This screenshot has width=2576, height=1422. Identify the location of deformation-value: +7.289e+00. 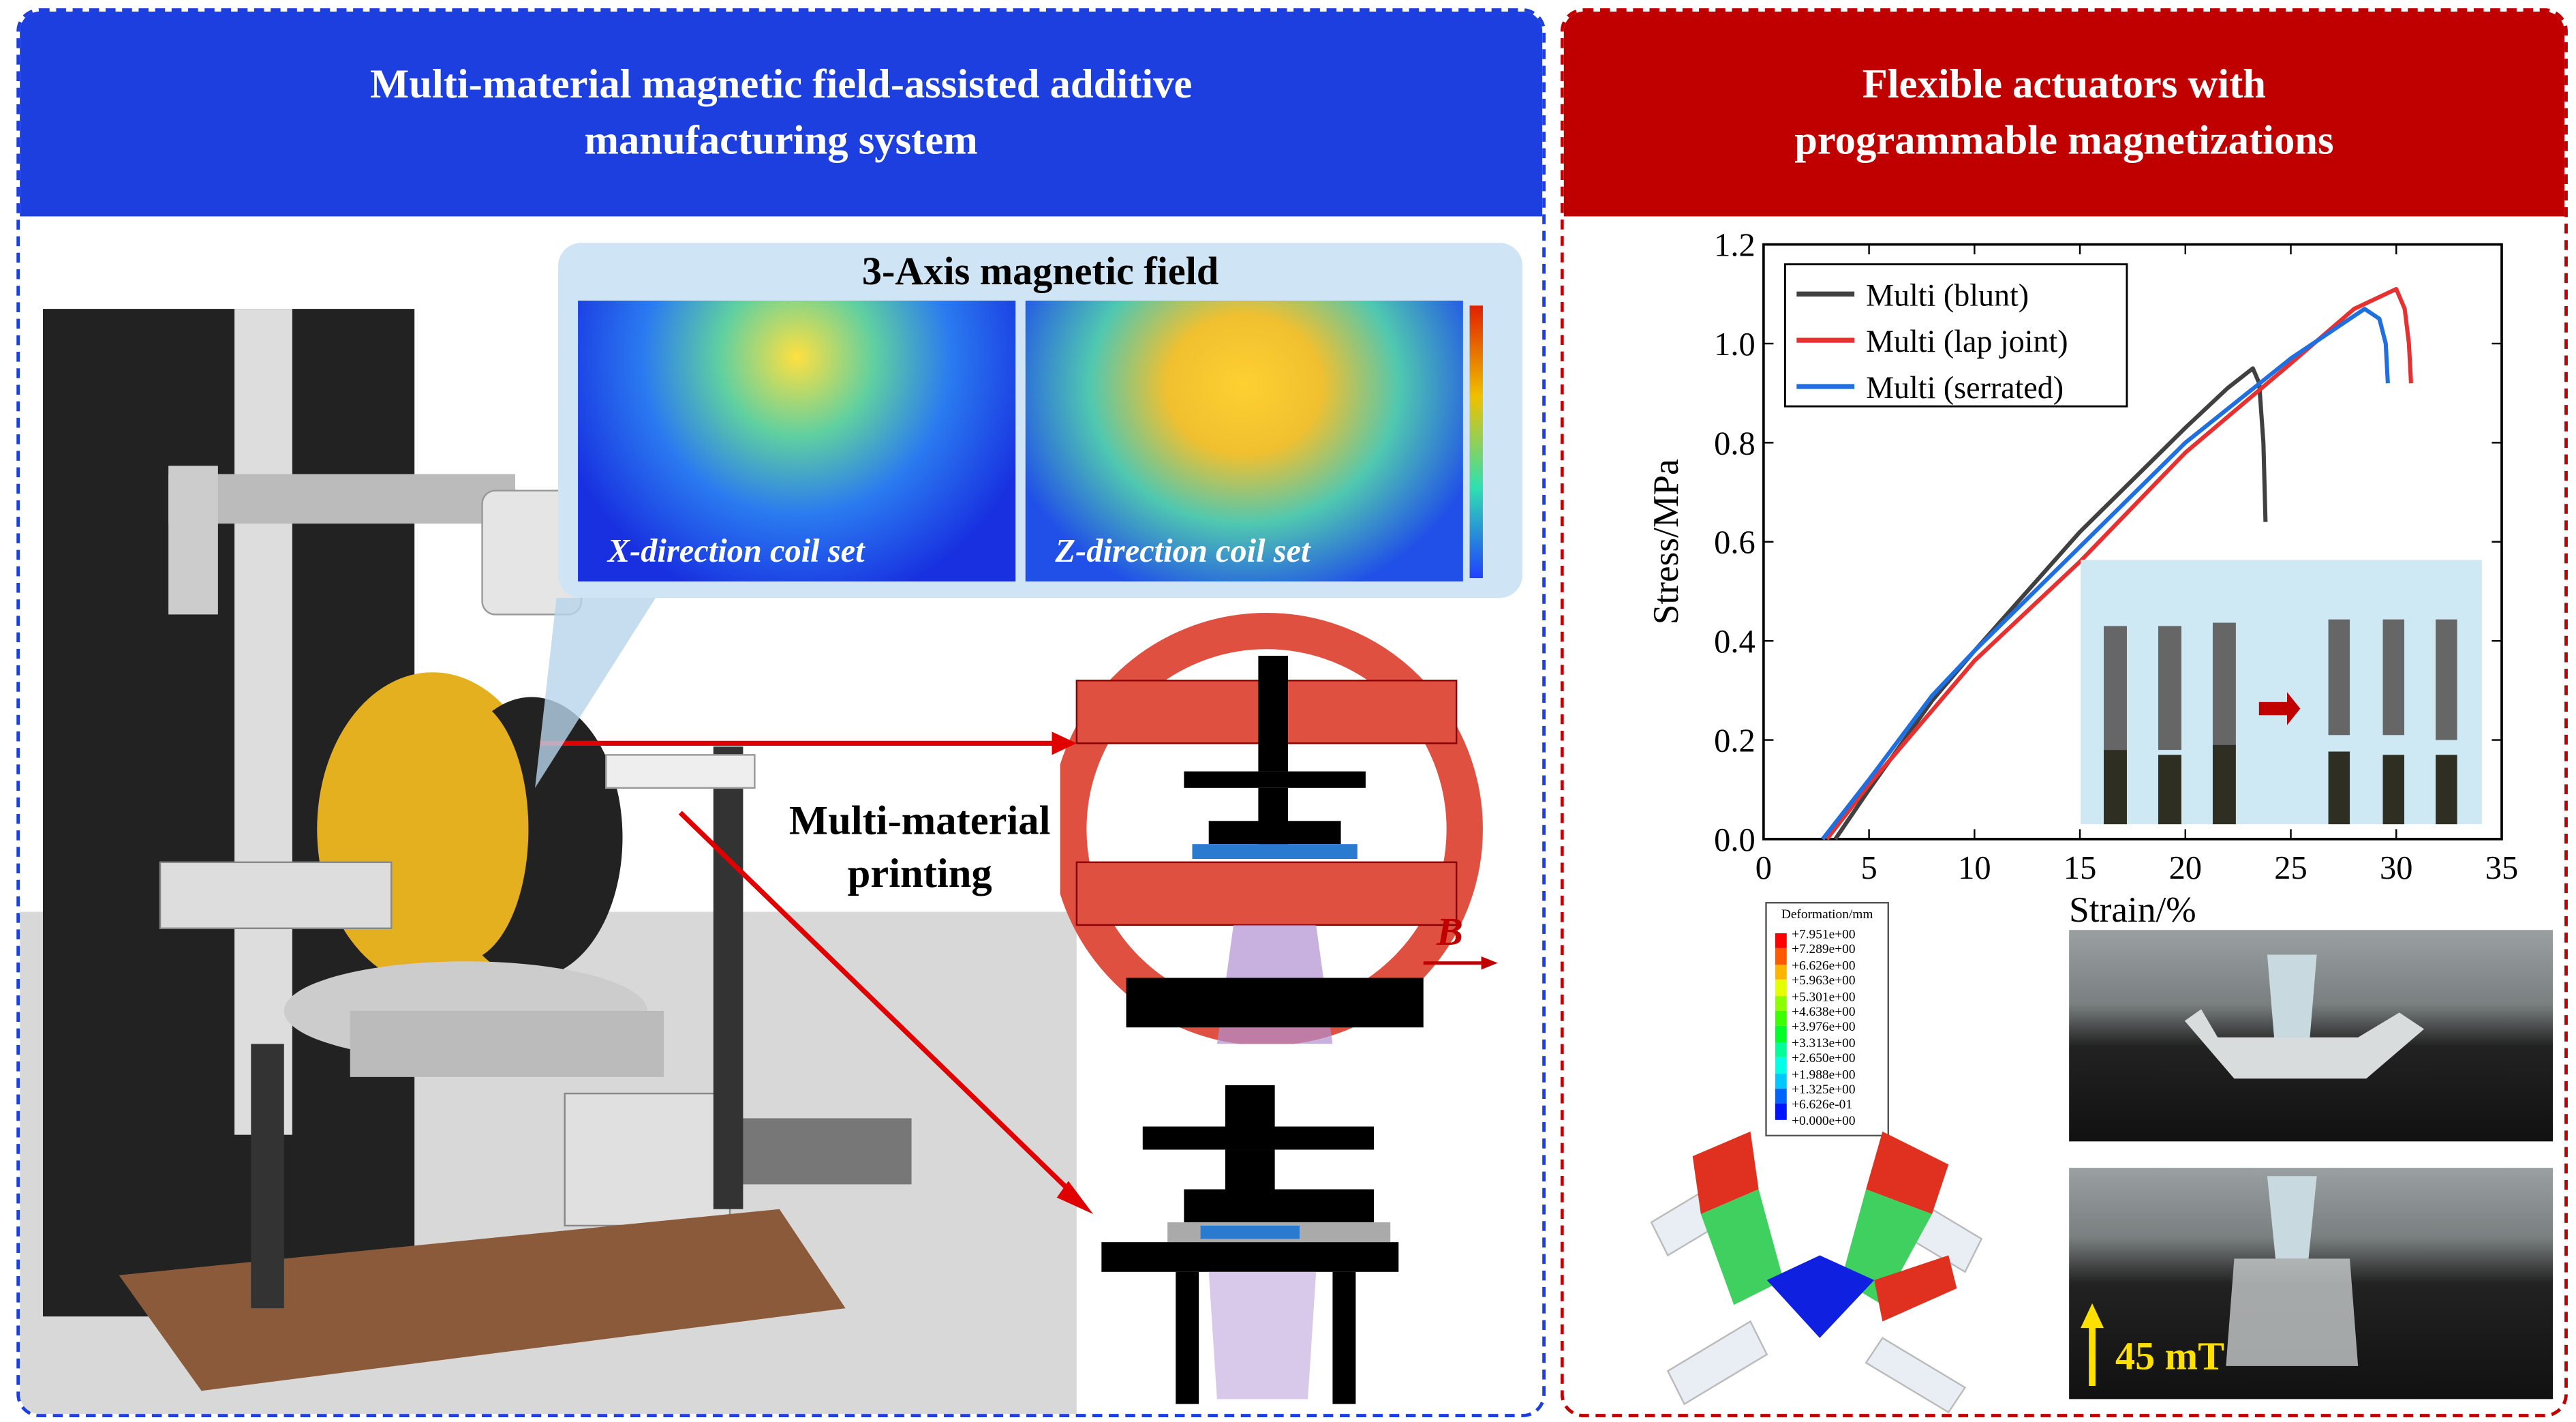
(1824, 949).